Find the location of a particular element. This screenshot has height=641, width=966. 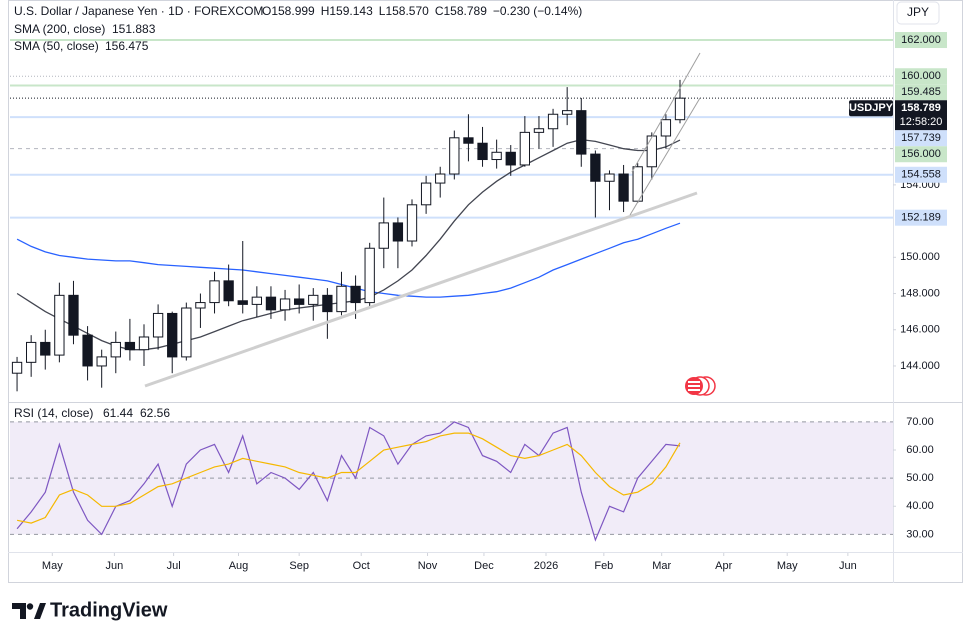

x-tick-label: Nov is located at coordinates (428, 566).